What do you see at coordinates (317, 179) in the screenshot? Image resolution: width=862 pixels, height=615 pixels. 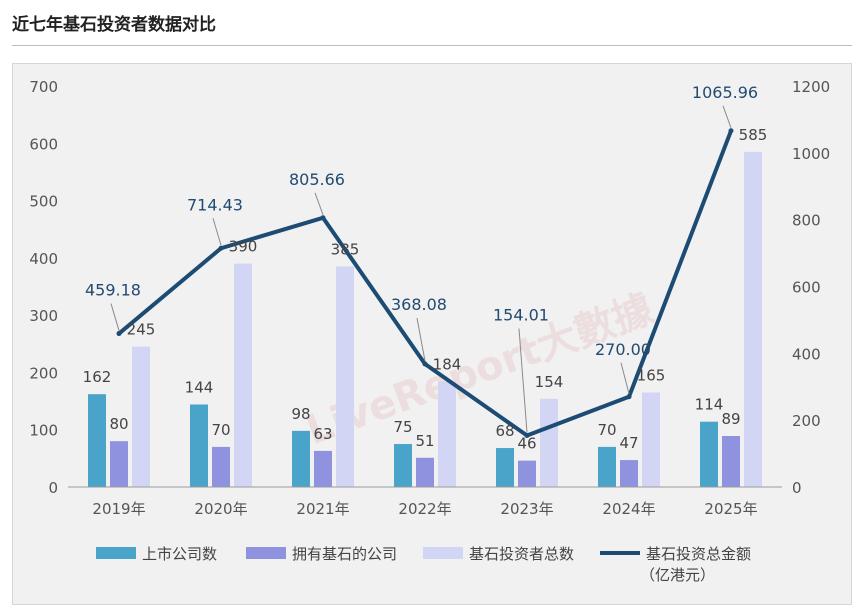 I see `line-data-label: 805.66` at bounding box center [317, 179].